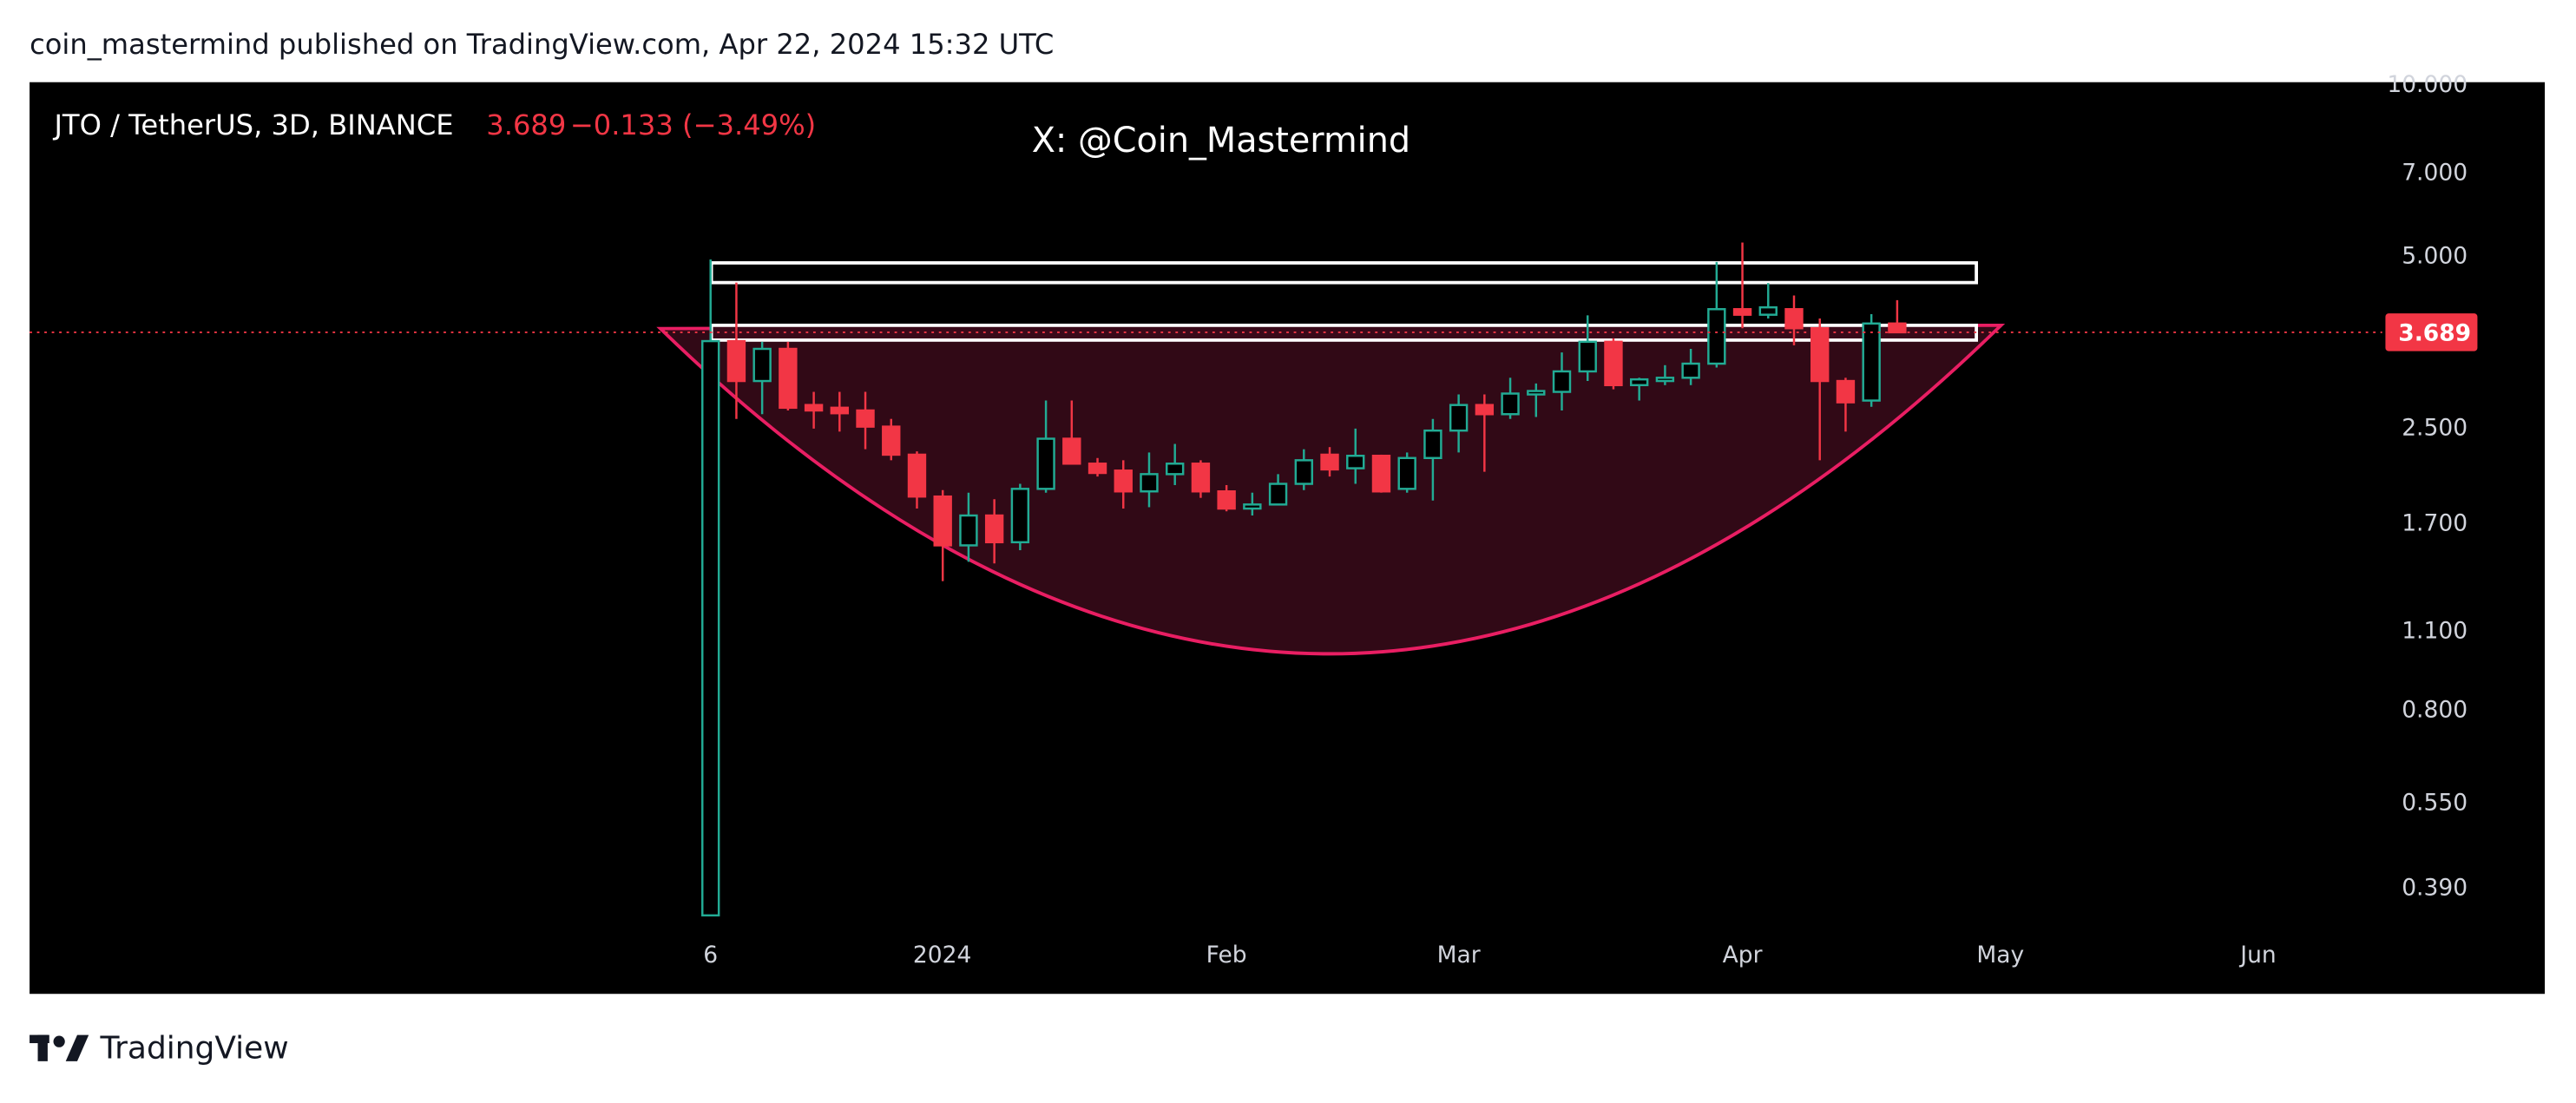 This screenshot has height=1103, width=2576. What do you see at coordinates (2435, 803) in the screenshot?
I see `y-tick-label: 0.550` at bounding box center [2435, 803].